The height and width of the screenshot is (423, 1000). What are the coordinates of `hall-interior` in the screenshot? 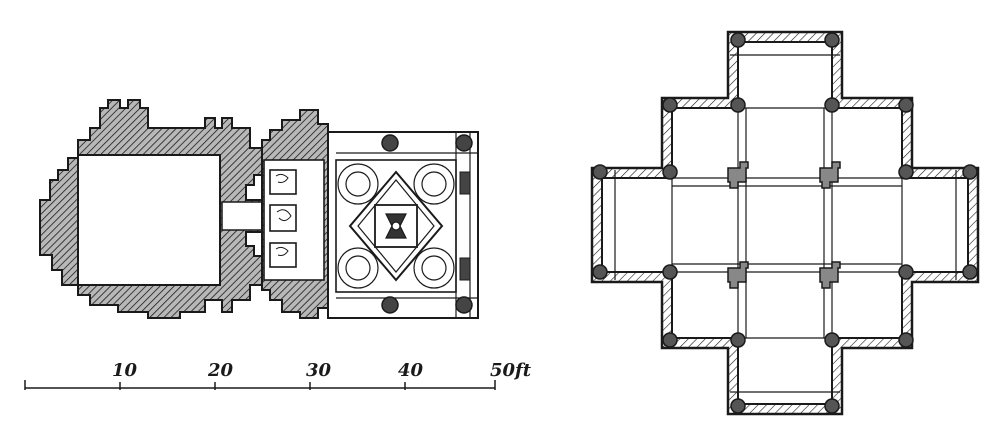 It's located at (149, 220).